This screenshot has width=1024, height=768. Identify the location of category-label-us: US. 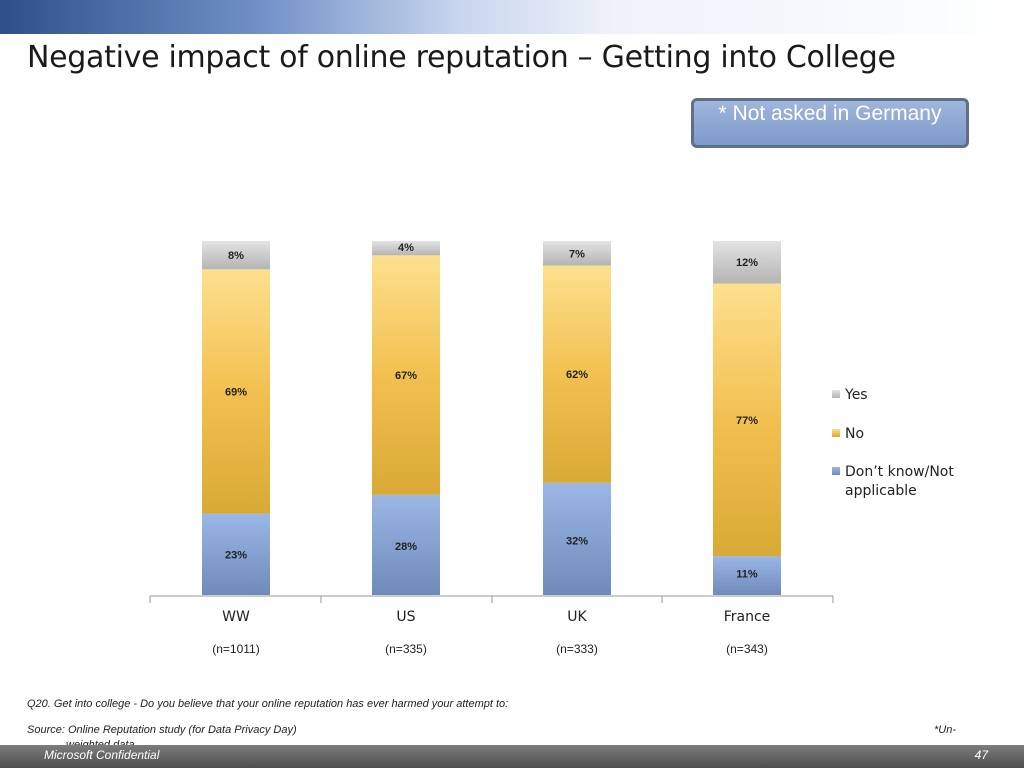
(405, 617).